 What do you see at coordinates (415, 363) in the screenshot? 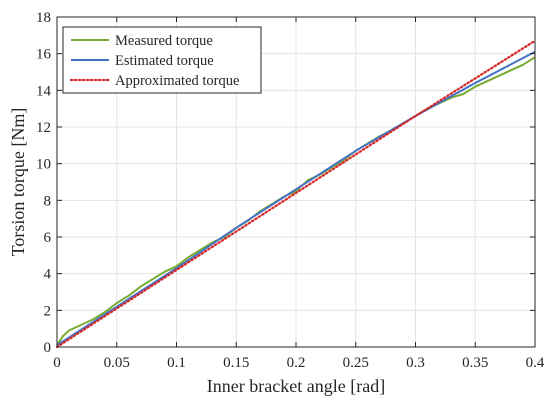
I see `x-tick-label: 0.3` at bounding box center [415, 363].